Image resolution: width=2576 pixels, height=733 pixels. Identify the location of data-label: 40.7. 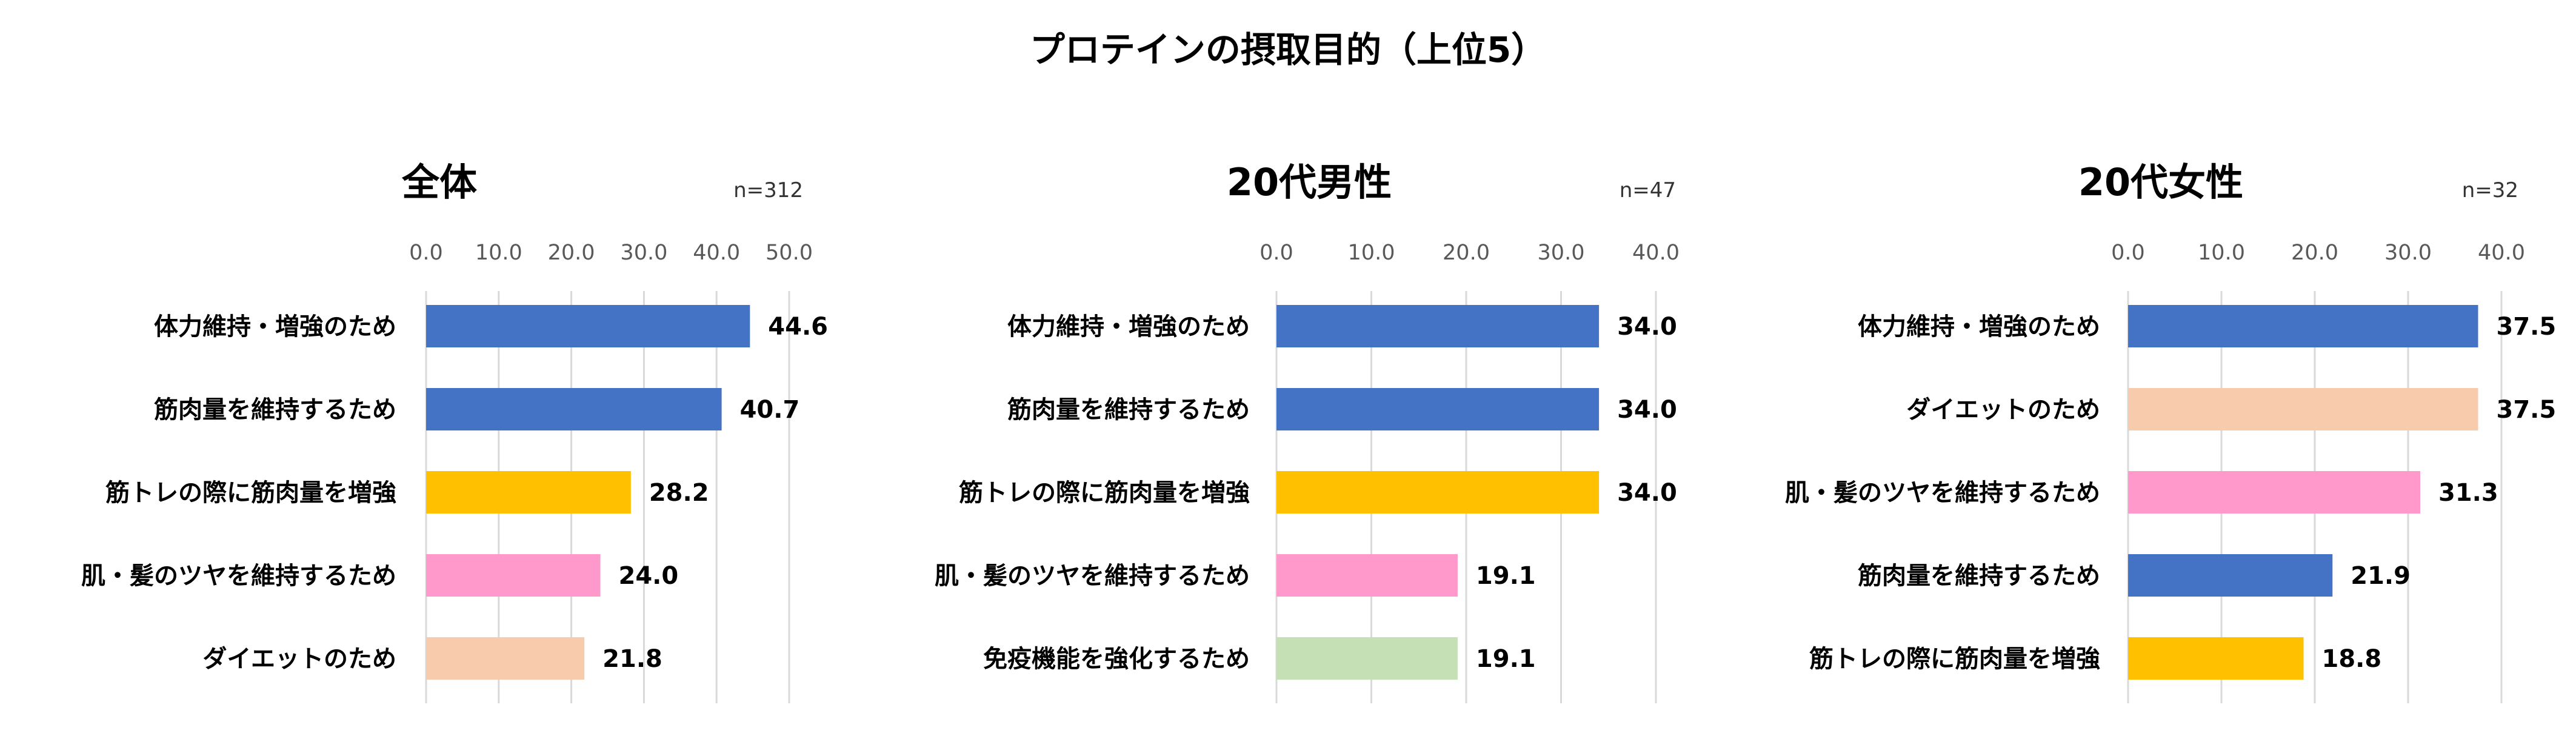
(770, 410).